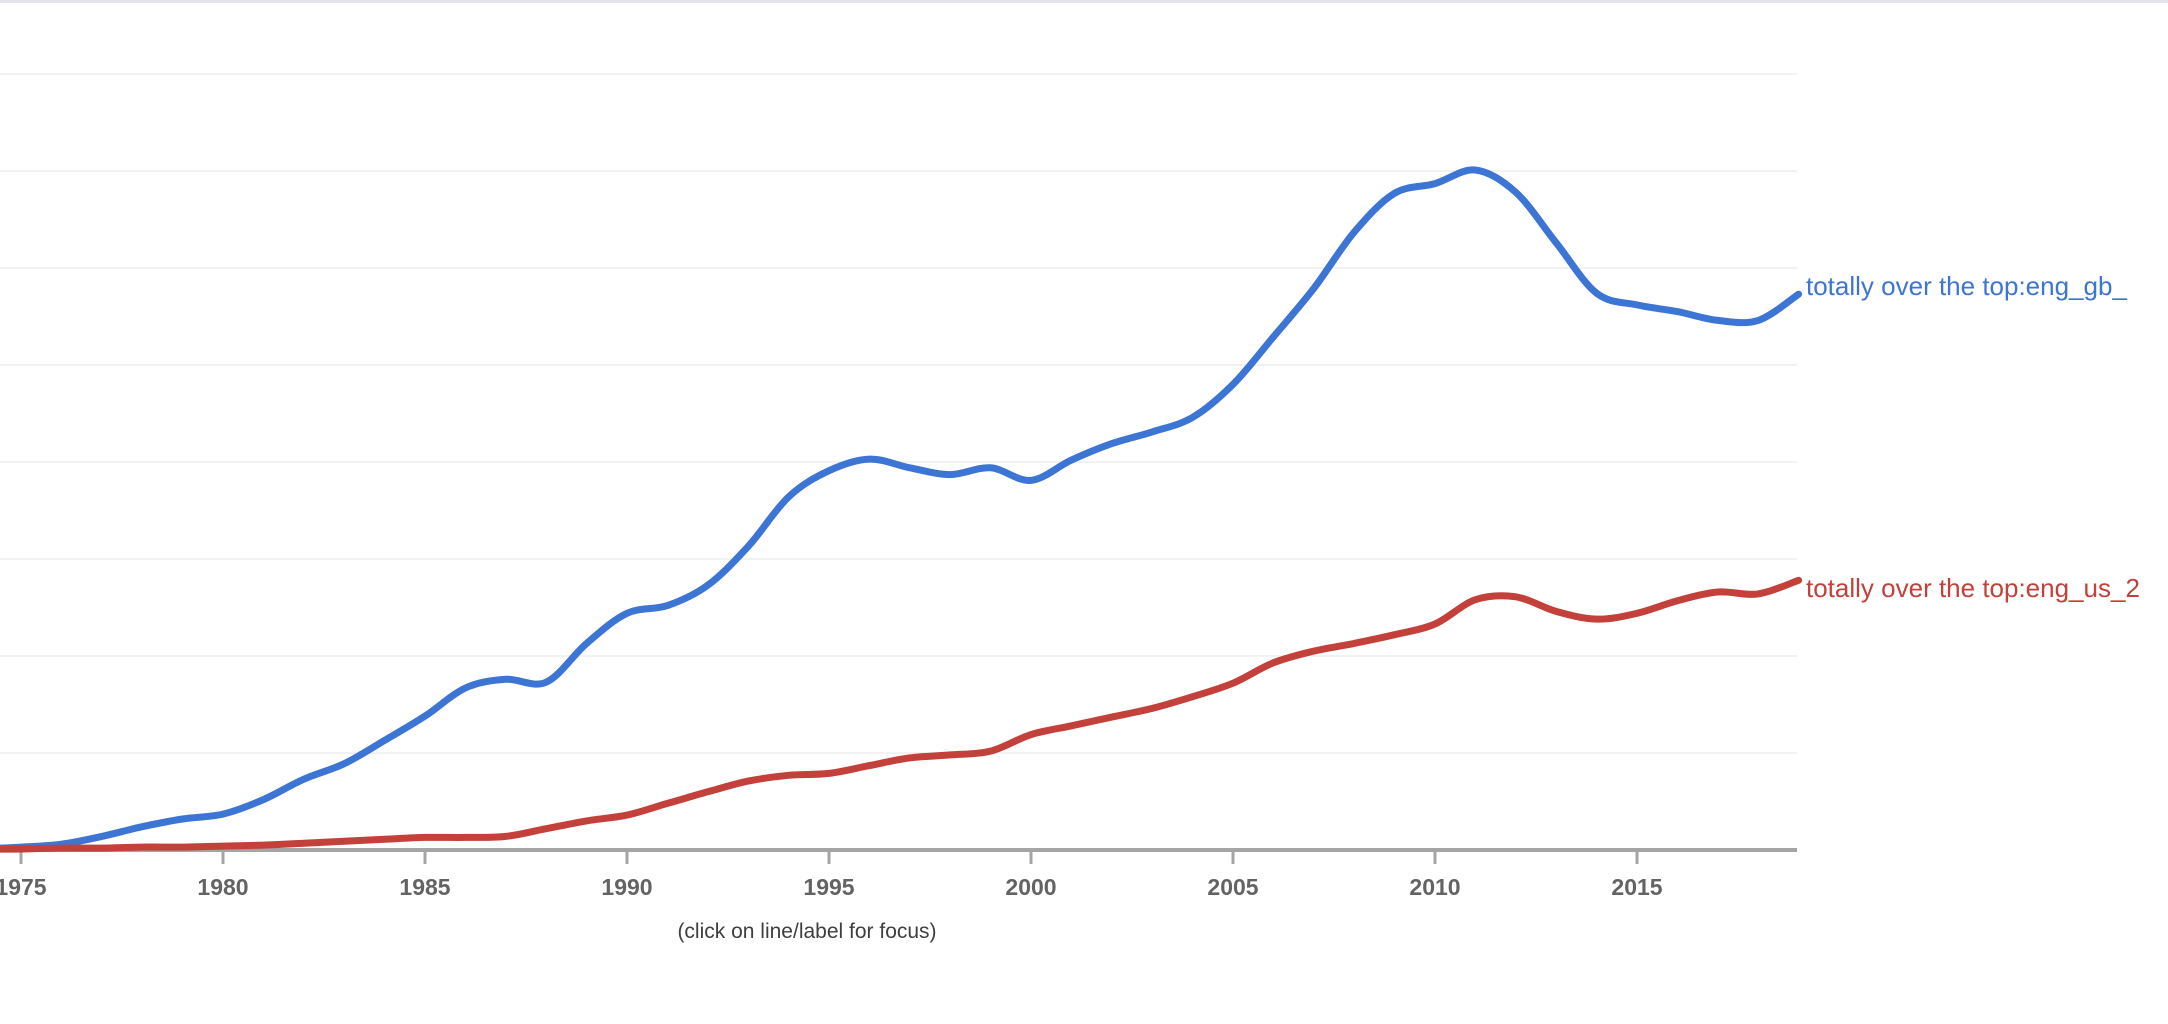 The width and height of the screenshot is (2168, 1024). Describe the element at coordinates (1084, 1) in the screenshot. I see `top-edge-band` at that location.